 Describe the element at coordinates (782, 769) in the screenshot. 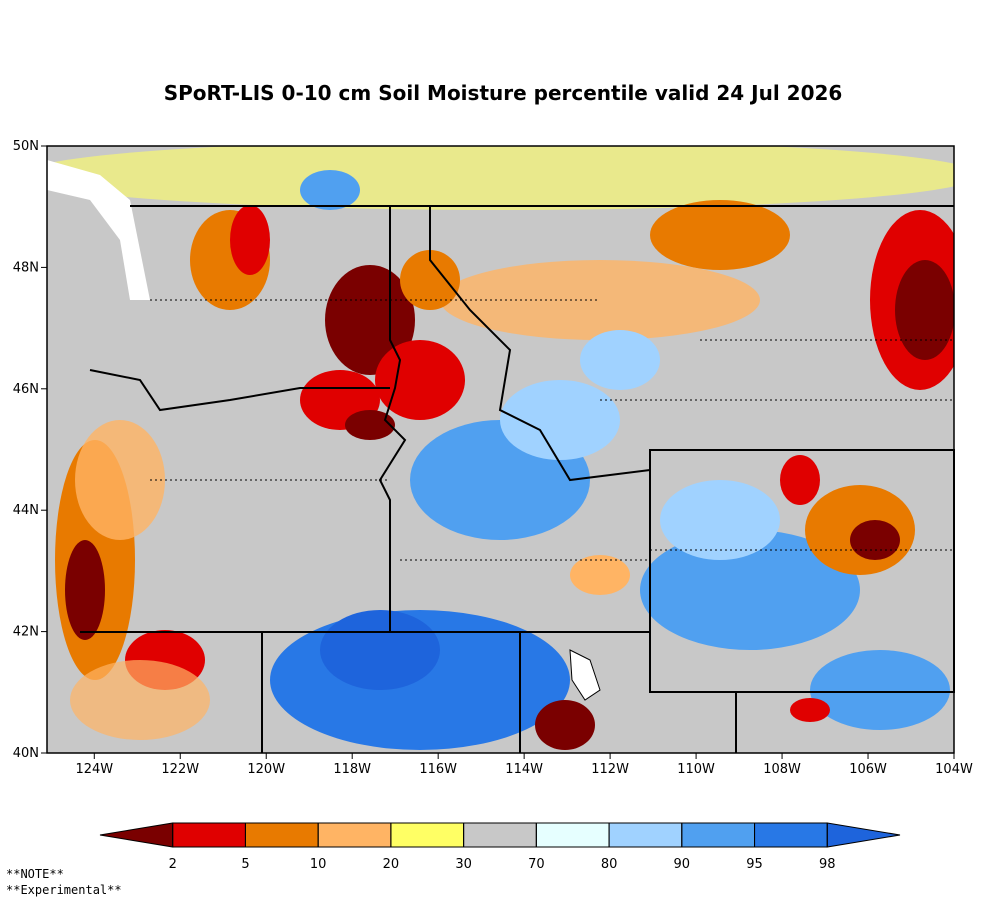

I see `lon-tick-label: 108W` at that location.